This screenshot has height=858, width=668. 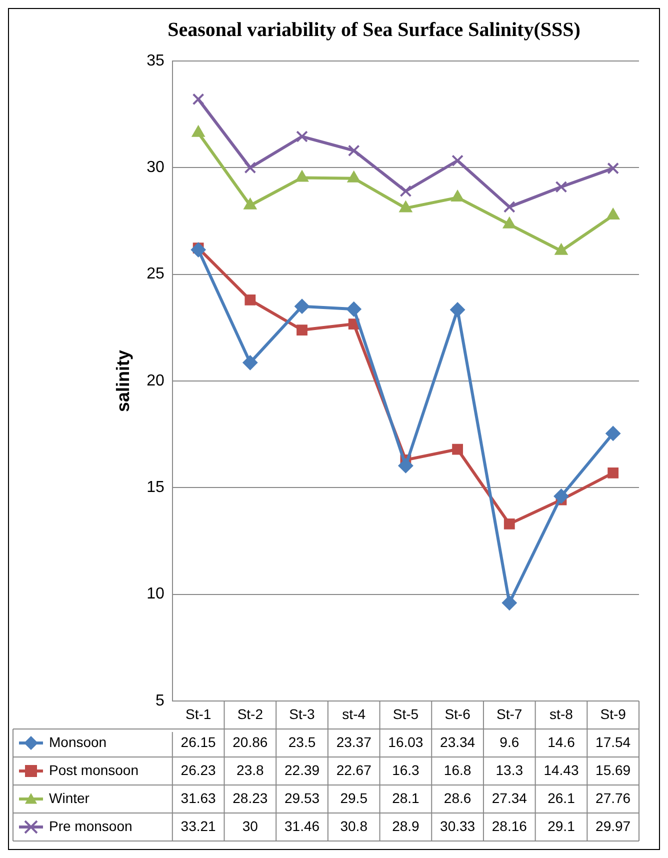 I want to click on data-label: 29.1, so click(x=562, y=826).